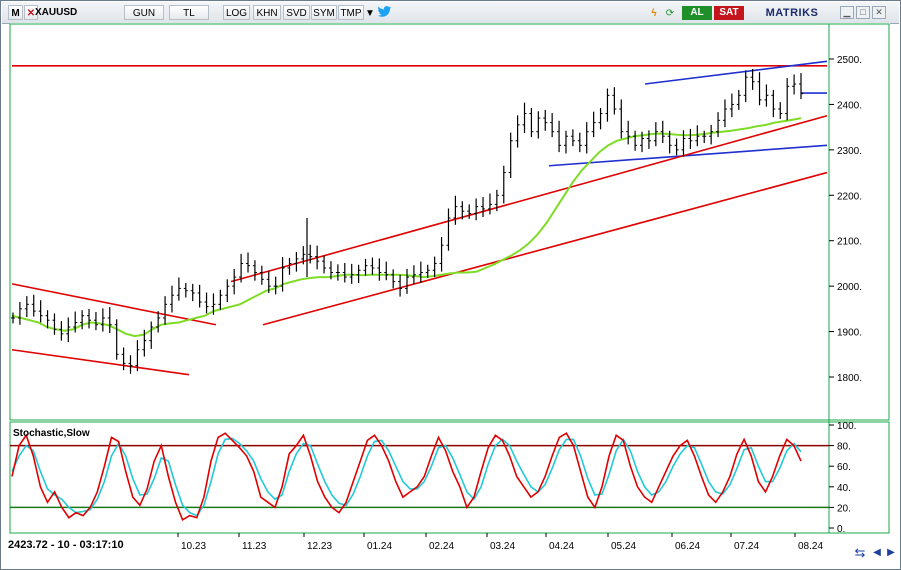 Image resolution: width=901 pixels, height=570 pixels. I want to click on x-tick-label: 05.24, so click(624, 546).